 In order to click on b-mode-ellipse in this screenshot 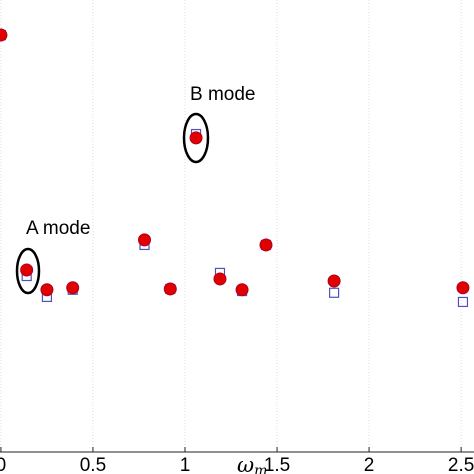, I will do `click(196, 138)`.